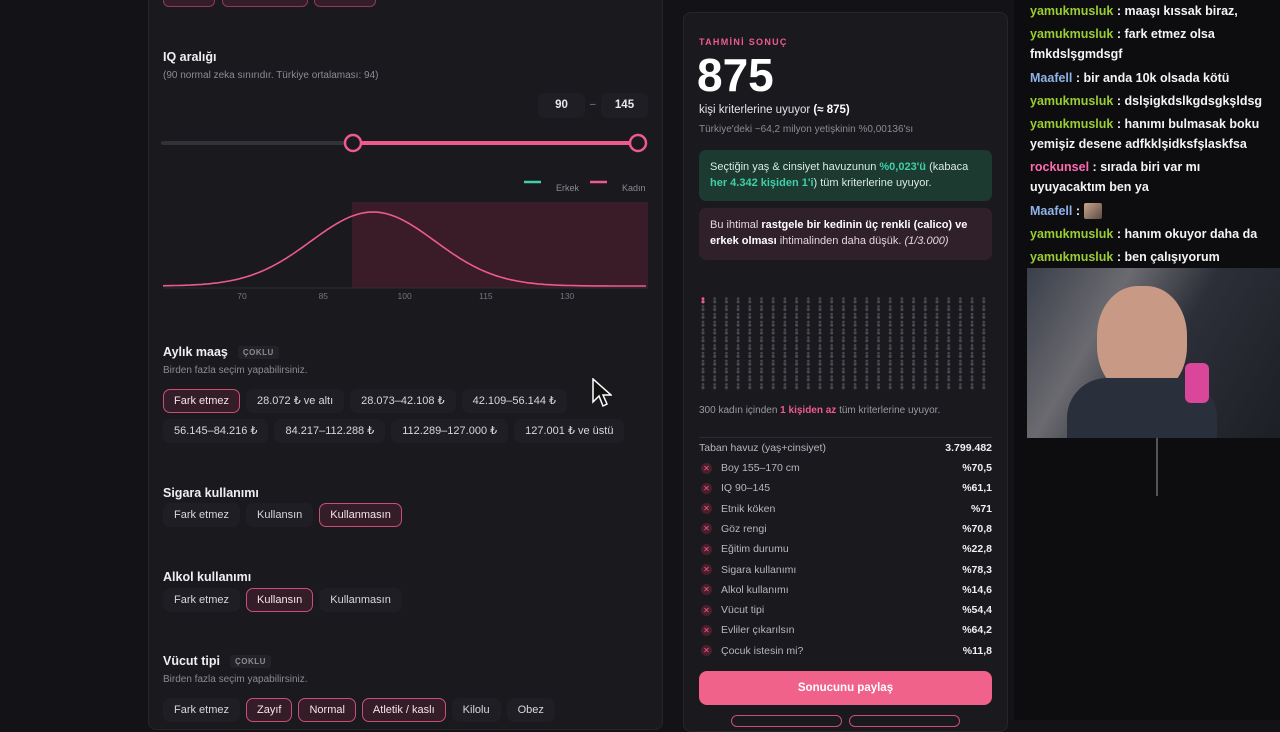  I want to click on row-label: Evliler çıkarılsın, so click(758, 630).